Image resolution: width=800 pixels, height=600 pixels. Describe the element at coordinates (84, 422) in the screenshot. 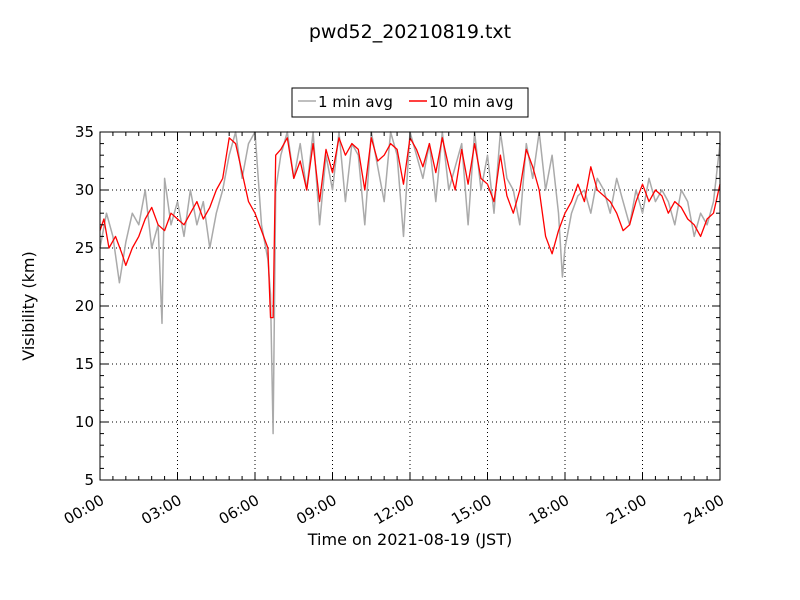

I see `y-tick-label: 10` at that location.